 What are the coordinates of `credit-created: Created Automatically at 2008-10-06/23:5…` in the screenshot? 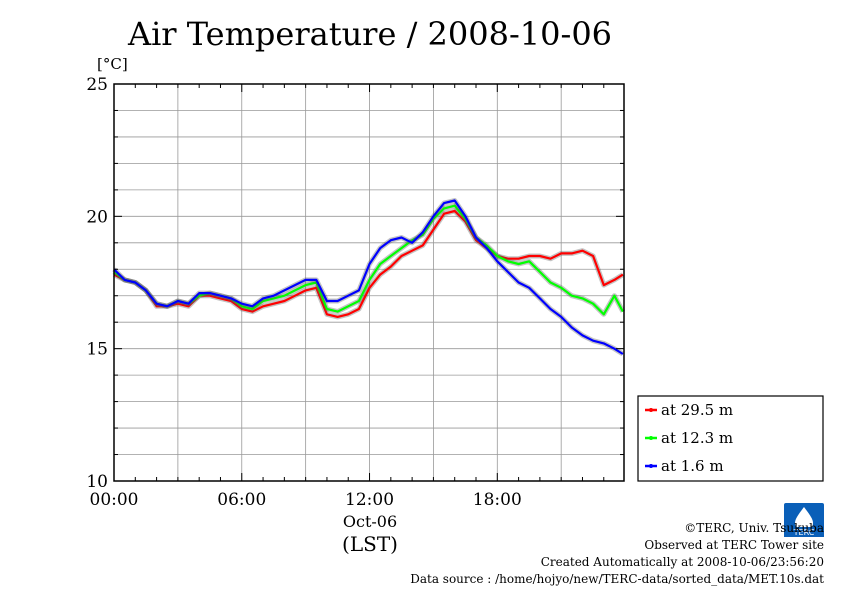 It's located at (682, 562).